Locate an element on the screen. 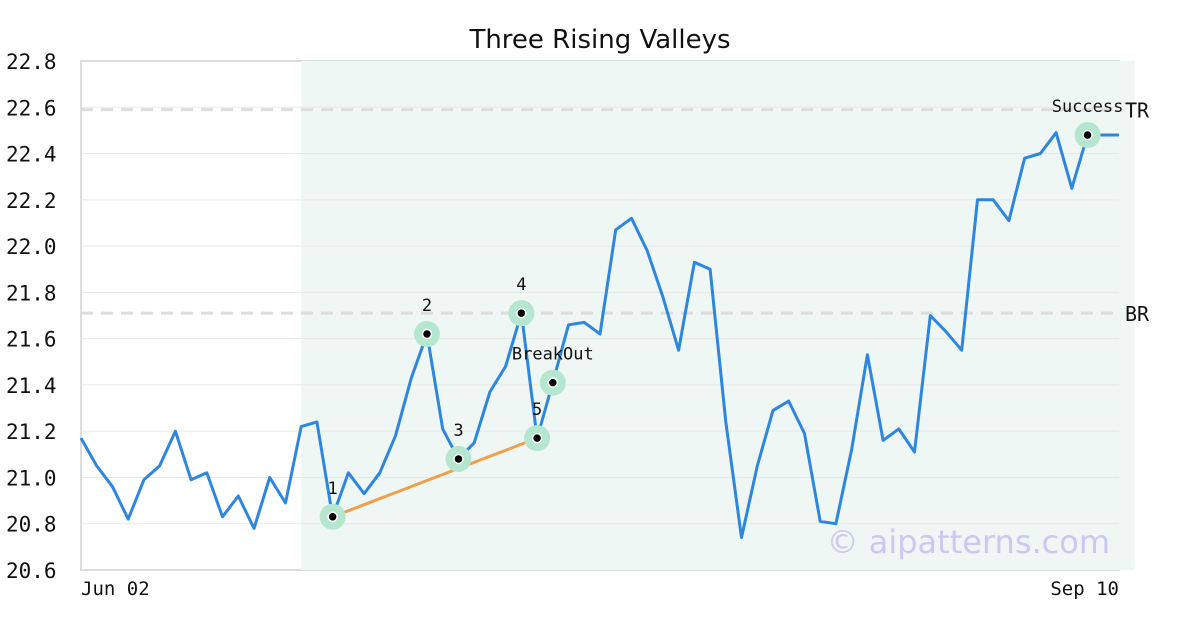  level-label-br: BR is located at coordinates (1137, 314).